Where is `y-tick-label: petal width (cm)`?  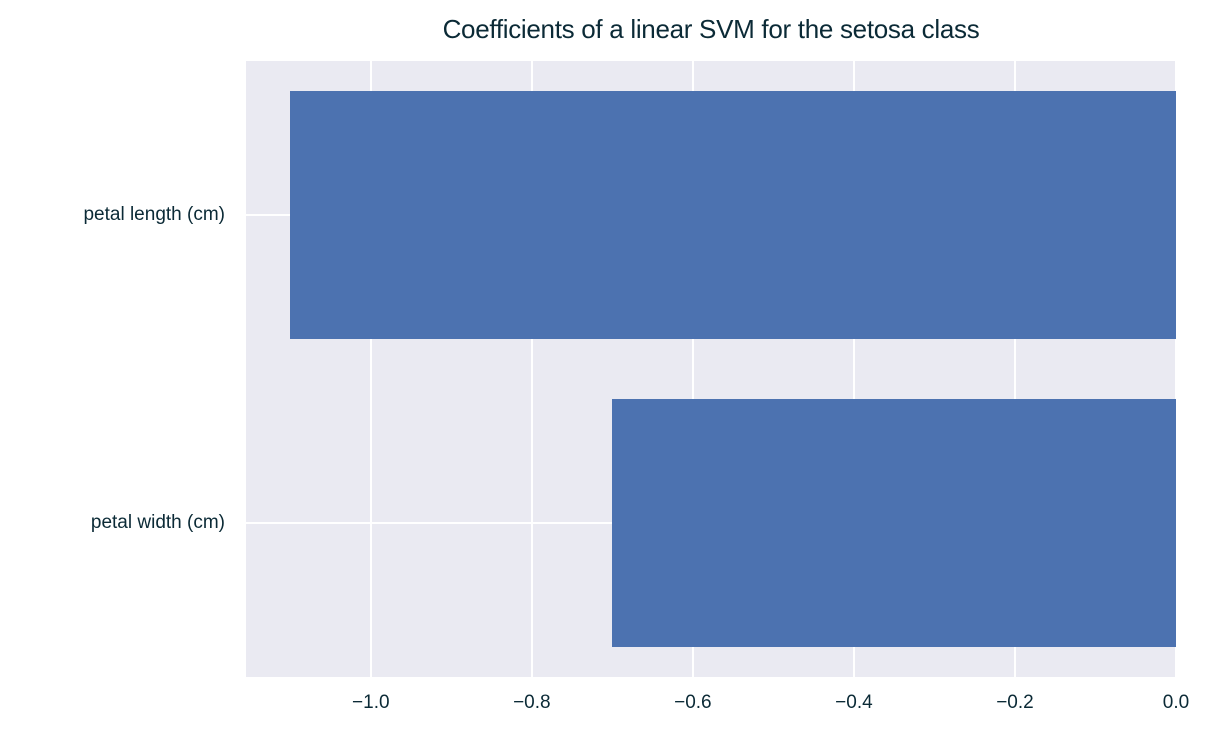
y-tick-label: petal width (cm) is located at coordinates (157, 522).